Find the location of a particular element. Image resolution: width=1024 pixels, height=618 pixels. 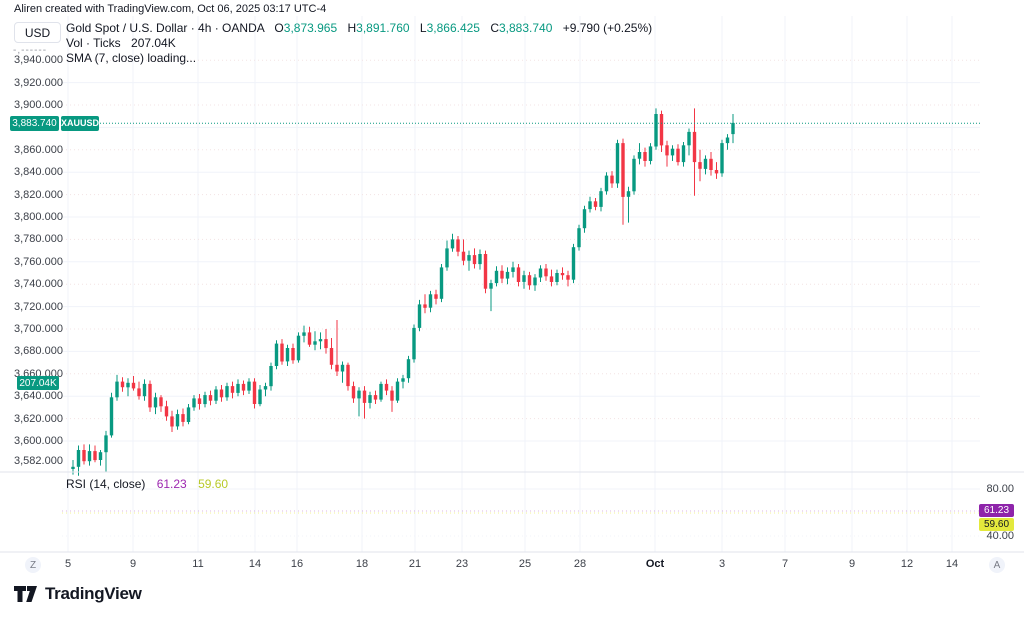

price-tick-label: 3,900.000 is located at coordinates (38, 105).